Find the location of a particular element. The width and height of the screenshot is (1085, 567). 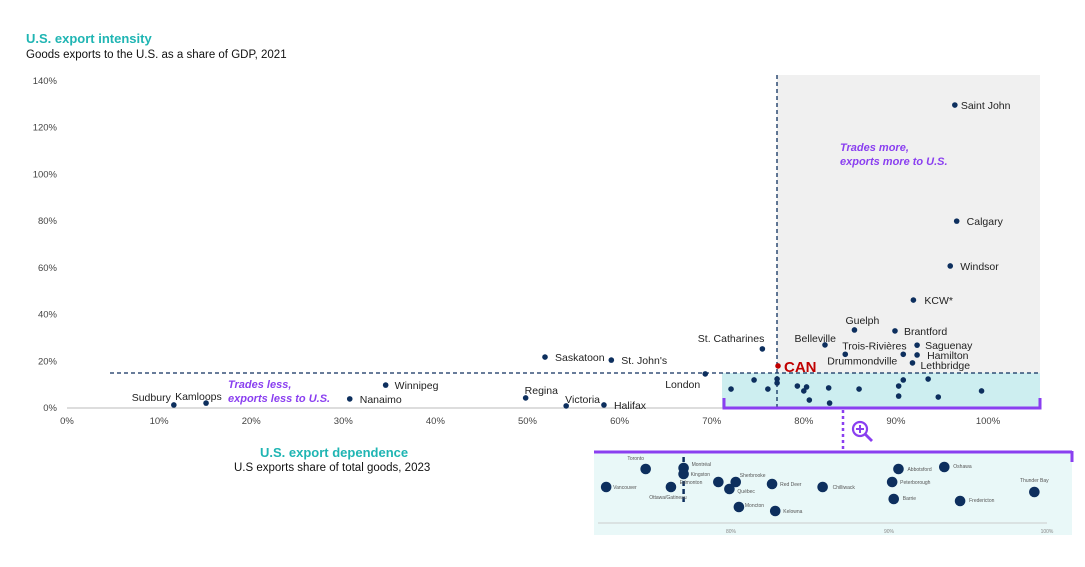

inset-point-label: Toronto is located at coordinates (635, 459).